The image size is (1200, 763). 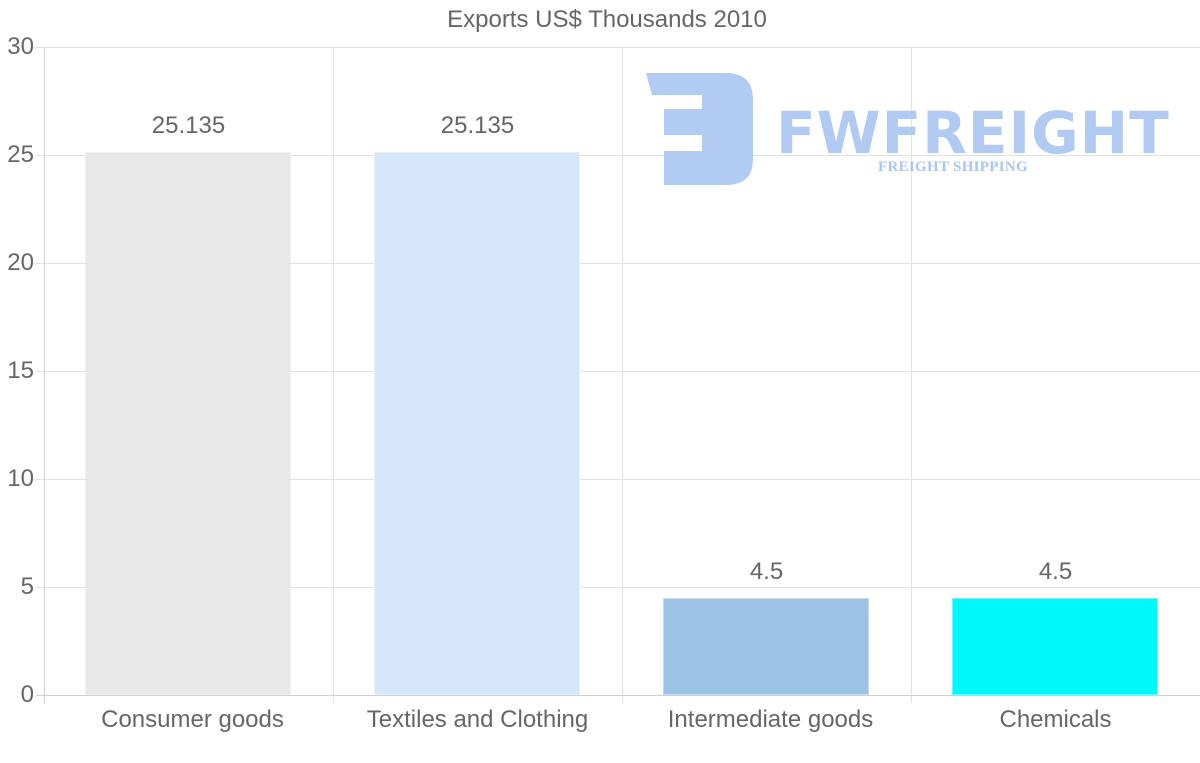 What do you see at coordinates (27, 694) in the screenshot?
I see `y-tick-0: 0` at bounding box center [27, 694].